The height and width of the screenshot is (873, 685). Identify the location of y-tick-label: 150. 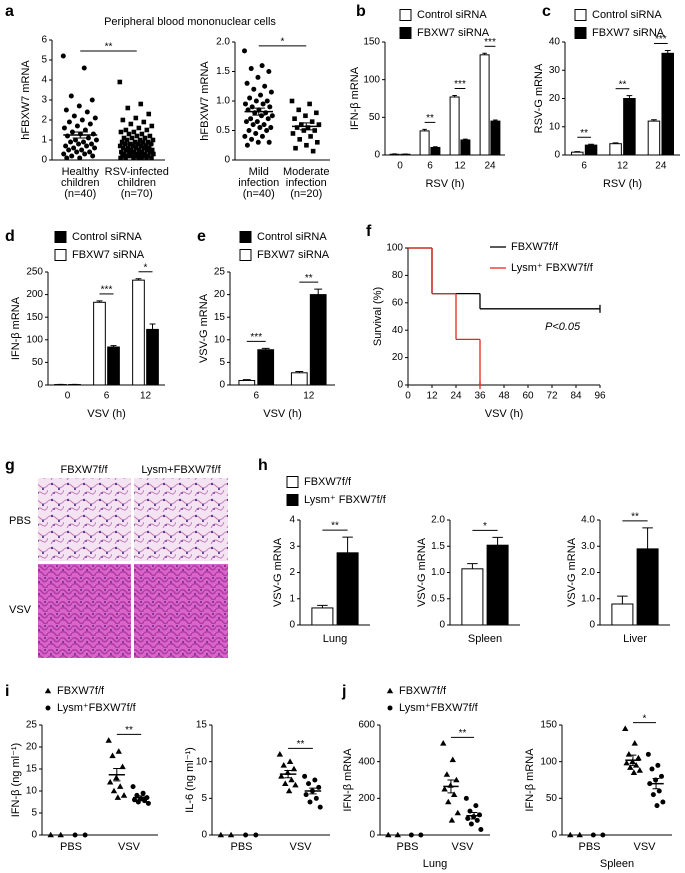
(34, 317).